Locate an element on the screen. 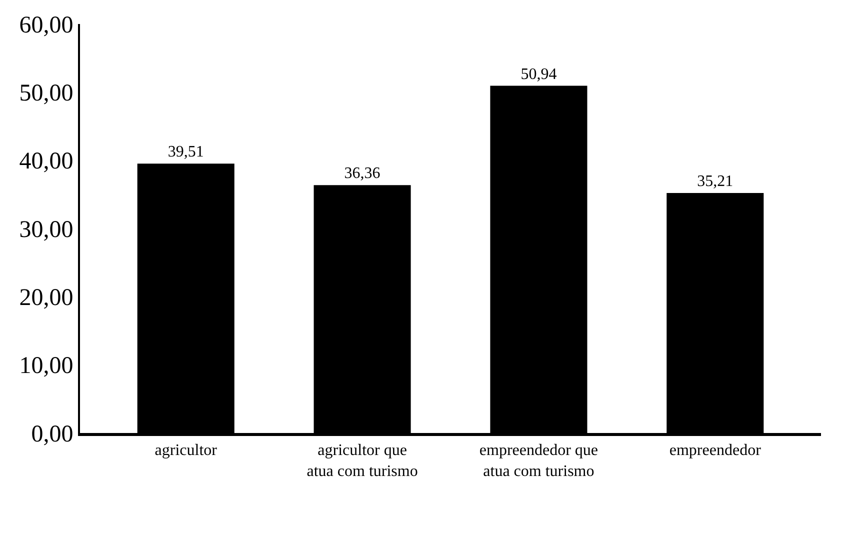  y-tick-label: 60,00 is located at coordinates (46, 25).